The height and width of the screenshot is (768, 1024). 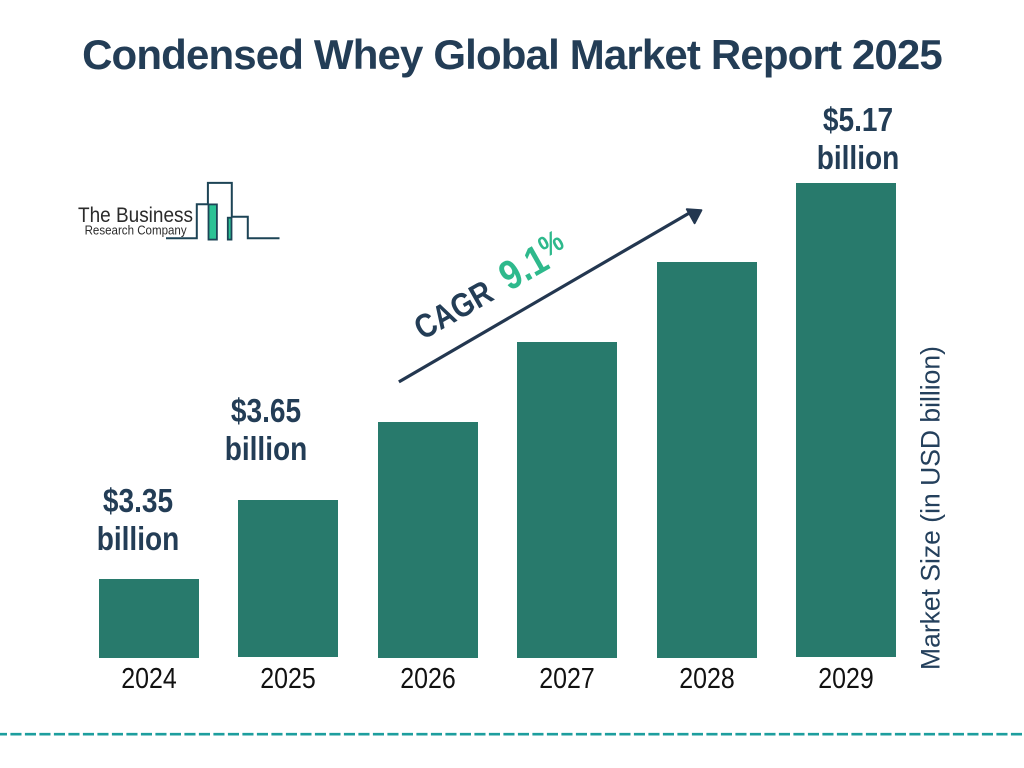 What do you see at coordinates (136, 231) in the screenshot?
I see `svg-text: Research Company` at bounding box center [136, 231].